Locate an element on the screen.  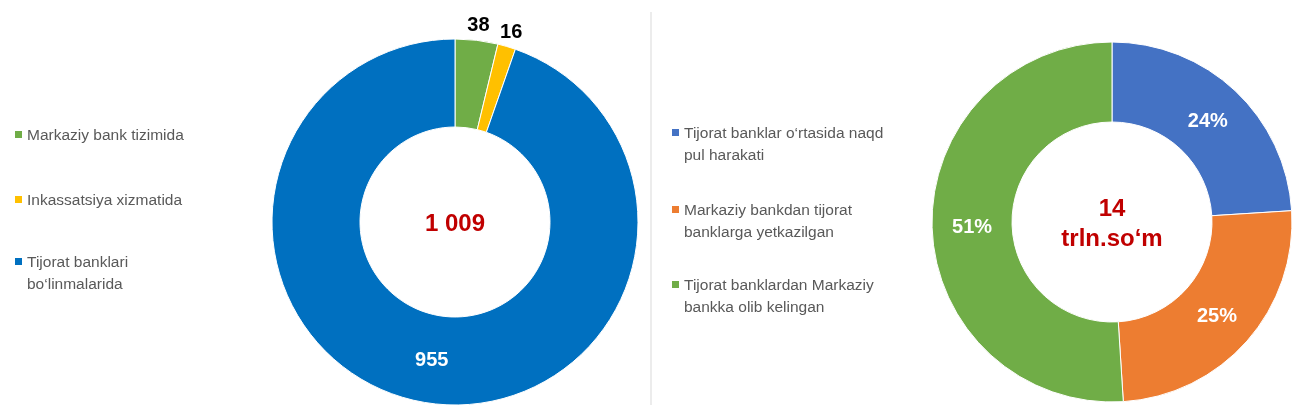
text: 14 trln.so‘m is located at coordinates (1112, 222).